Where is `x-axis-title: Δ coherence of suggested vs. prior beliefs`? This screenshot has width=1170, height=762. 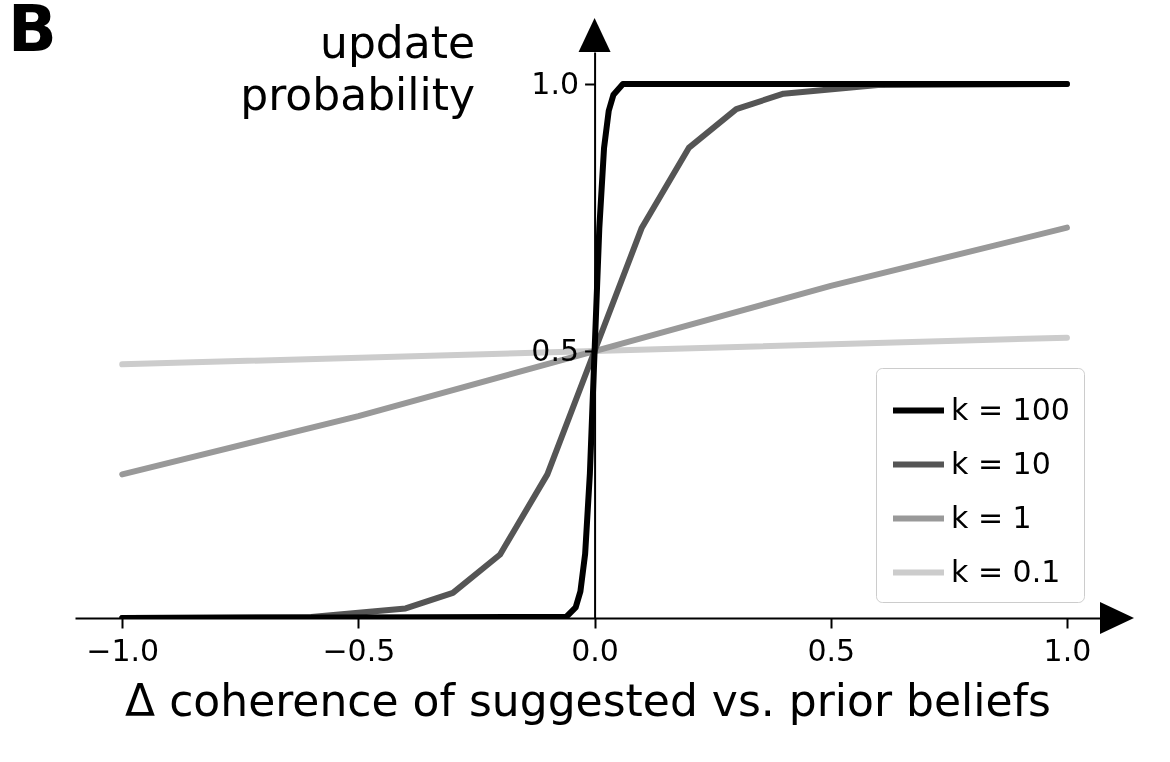
x-axis-title: Δ coherence of suggested vs. prior beliefs is located at coordinates (588, 700).